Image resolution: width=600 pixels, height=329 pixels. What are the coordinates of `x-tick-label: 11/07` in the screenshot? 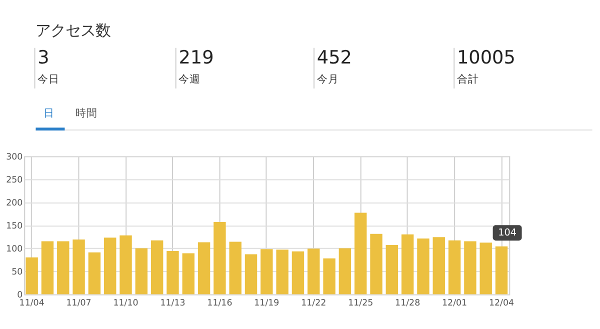 It's located at (79, 303).